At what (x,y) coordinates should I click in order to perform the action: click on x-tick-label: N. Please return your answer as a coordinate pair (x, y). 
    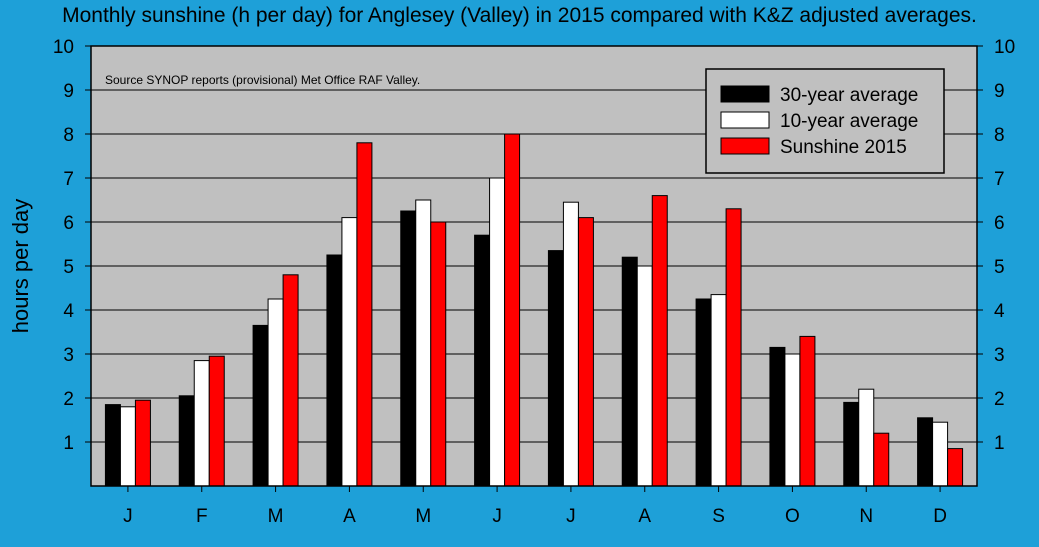
    Looking at the image, I should click on (866, 516).